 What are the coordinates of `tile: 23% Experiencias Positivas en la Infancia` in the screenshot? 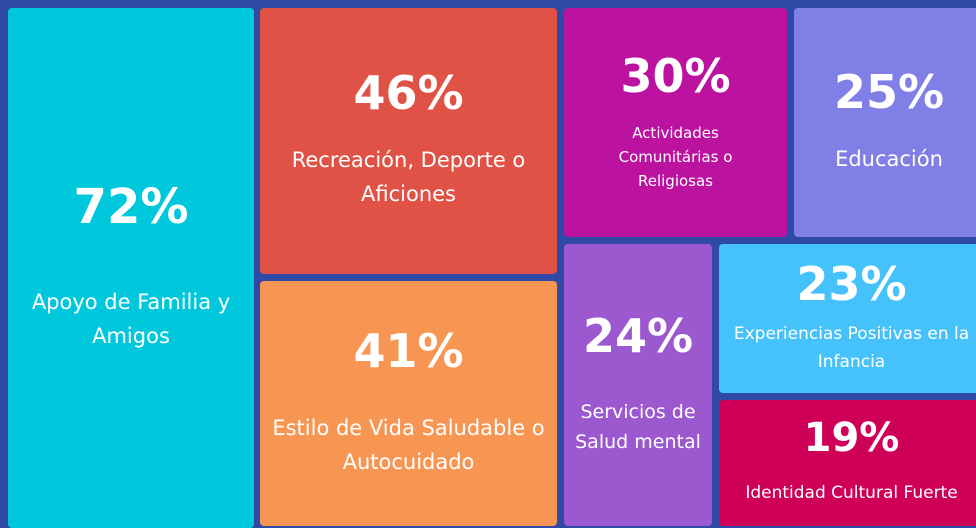 It's located at (847, 318).